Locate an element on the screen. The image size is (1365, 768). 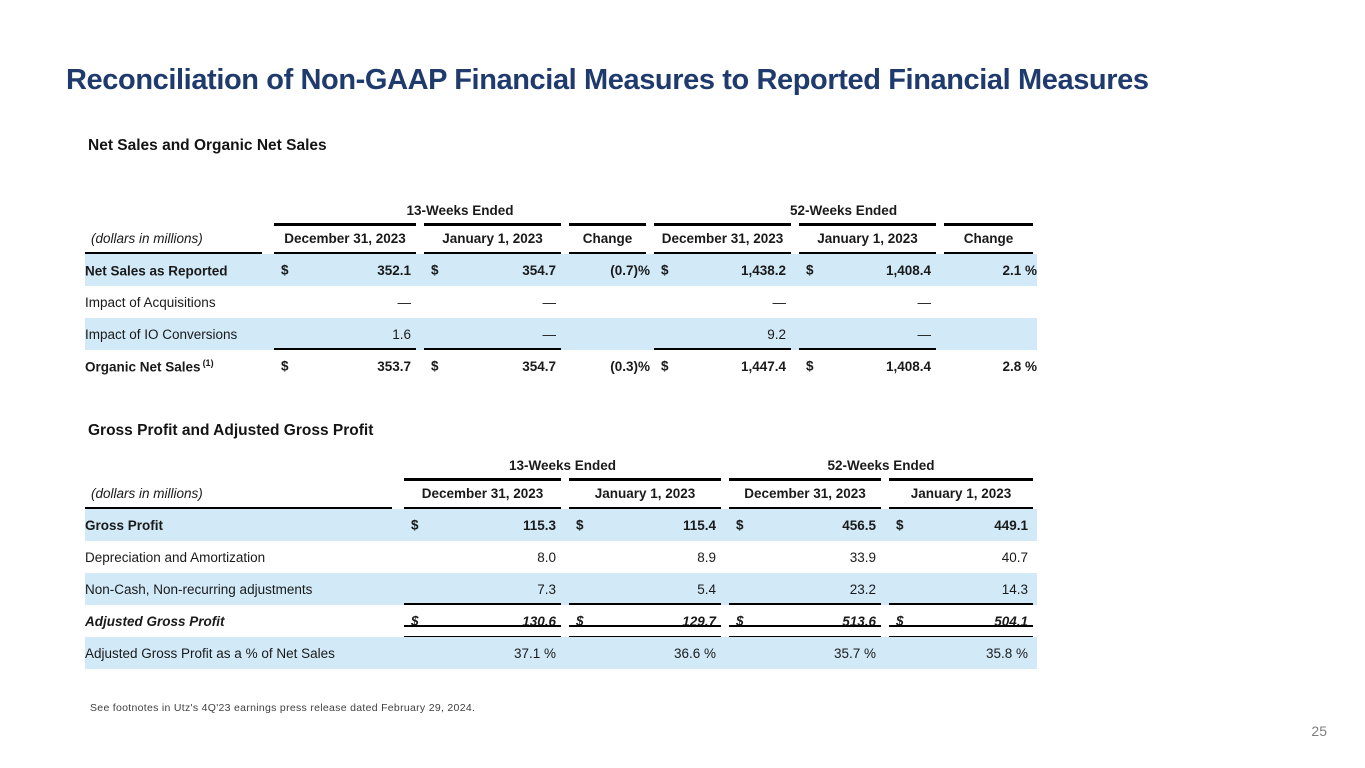
money-cell: $456.5 is located at coordinates (805, 525).